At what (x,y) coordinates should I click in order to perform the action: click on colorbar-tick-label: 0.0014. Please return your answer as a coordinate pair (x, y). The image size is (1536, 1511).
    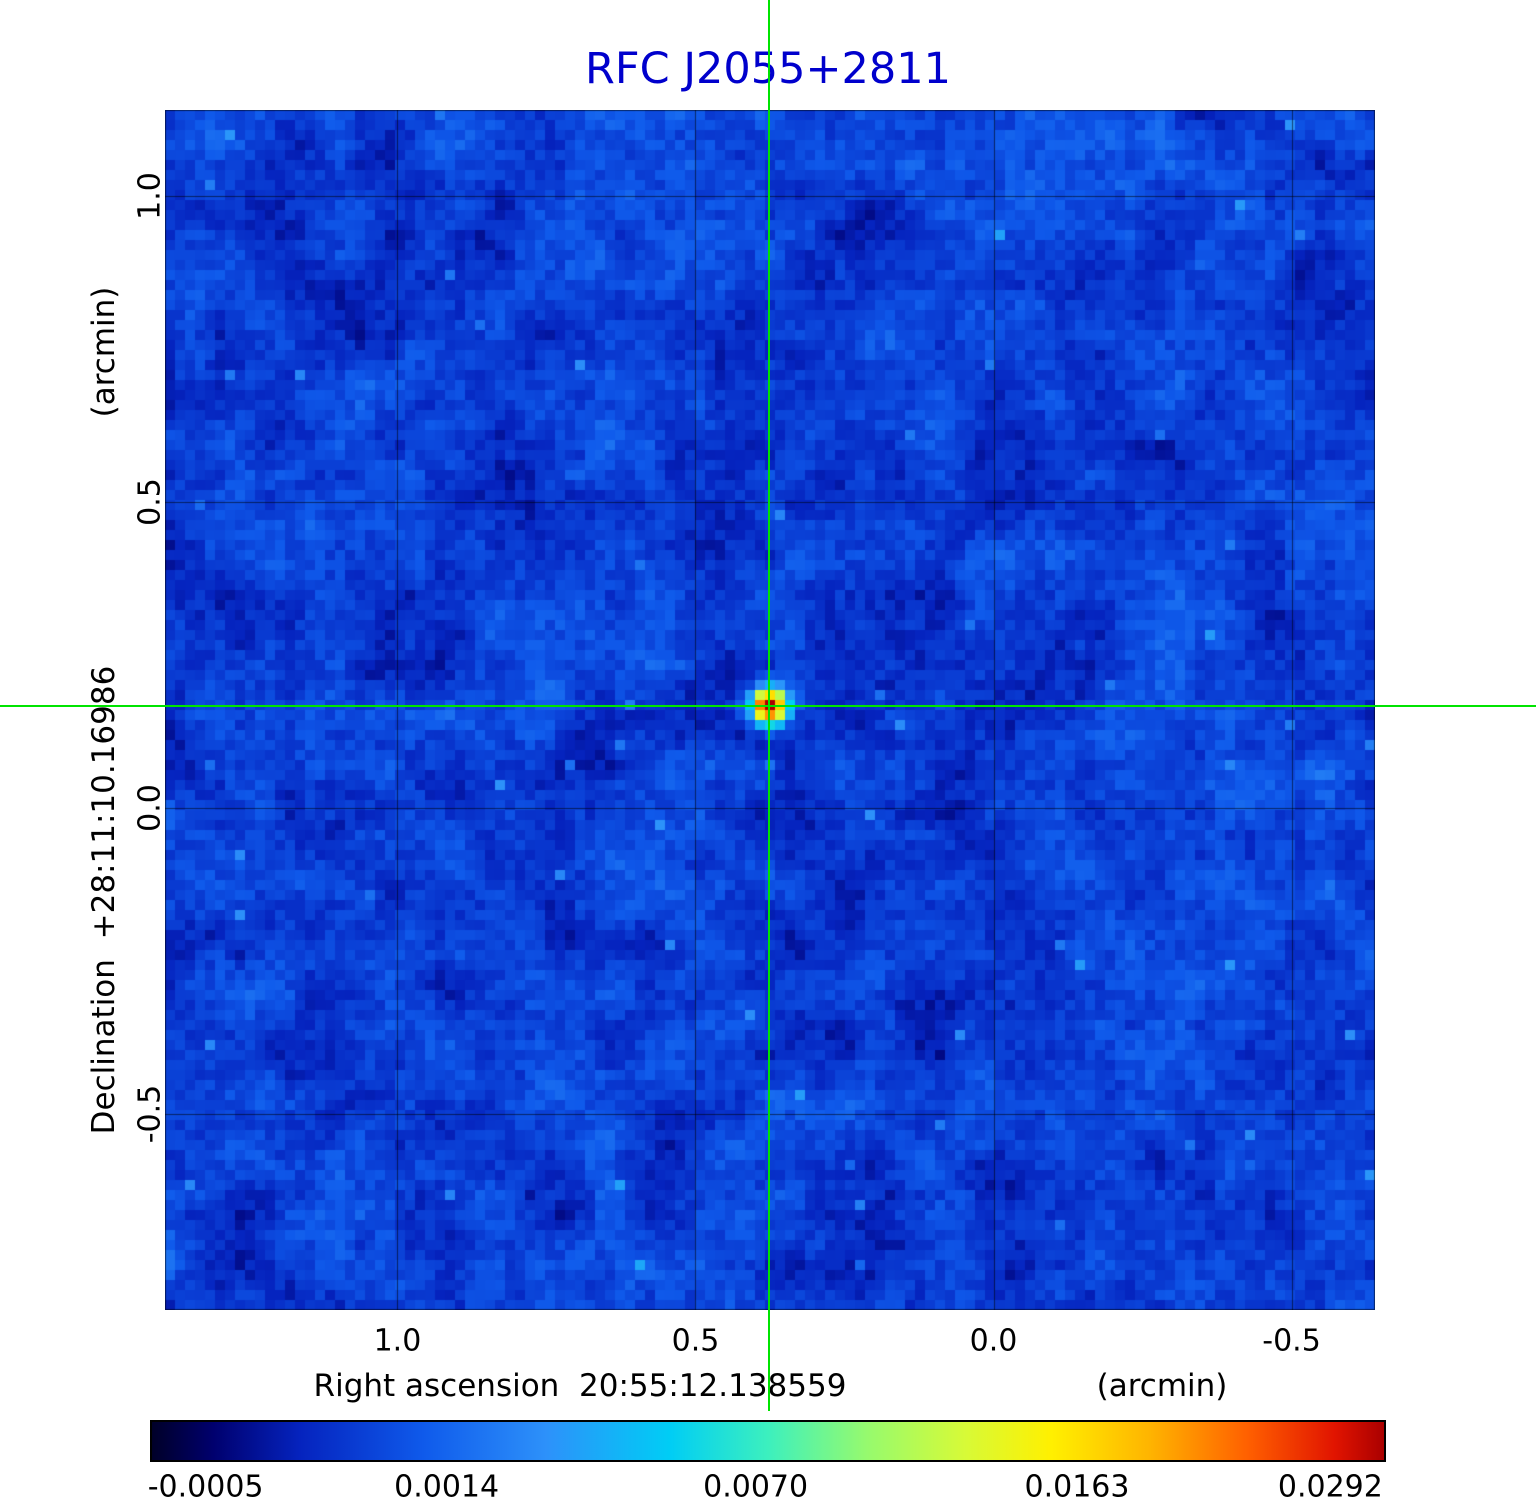
    Looking at the image, I should click on (447, 1487).